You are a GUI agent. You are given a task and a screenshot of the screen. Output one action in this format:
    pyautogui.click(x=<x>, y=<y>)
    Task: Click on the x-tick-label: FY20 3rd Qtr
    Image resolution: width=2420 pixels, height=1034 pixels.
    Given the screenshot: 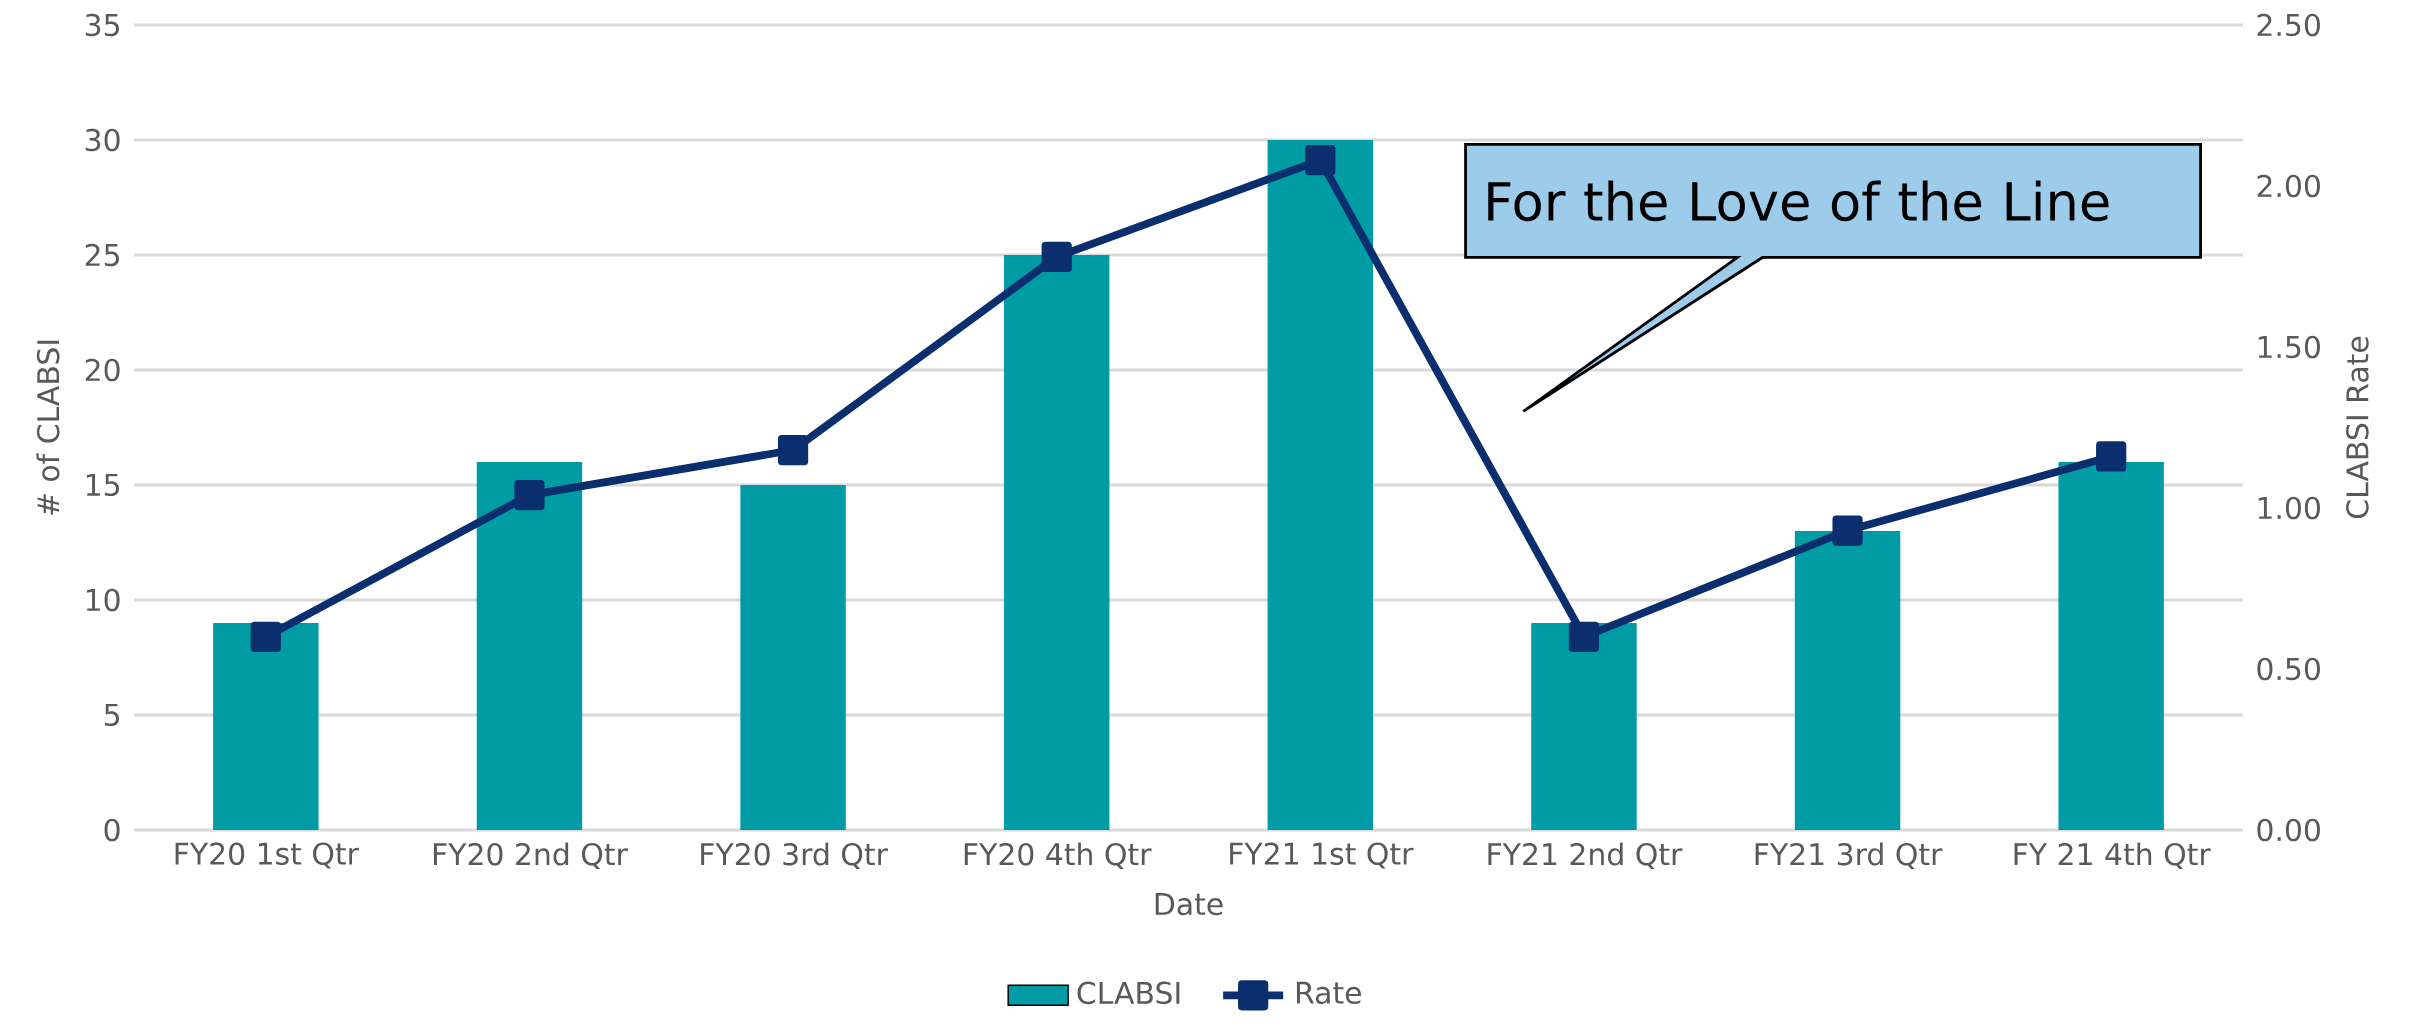 What is the action you would take?
    pyautogui.click(x=794, y=855)
    